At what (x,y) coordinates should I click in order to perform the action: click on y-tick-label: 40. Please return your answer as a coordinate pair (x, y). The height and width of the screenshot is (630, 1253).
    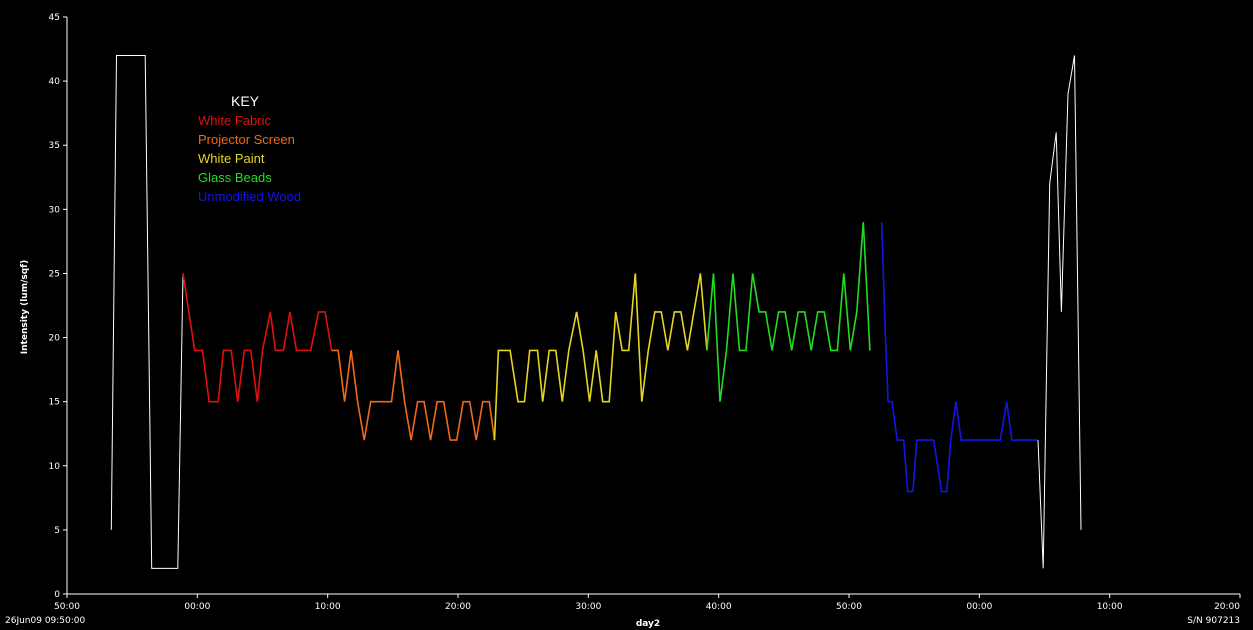
    Looking at the image, I should click on (55, 82).